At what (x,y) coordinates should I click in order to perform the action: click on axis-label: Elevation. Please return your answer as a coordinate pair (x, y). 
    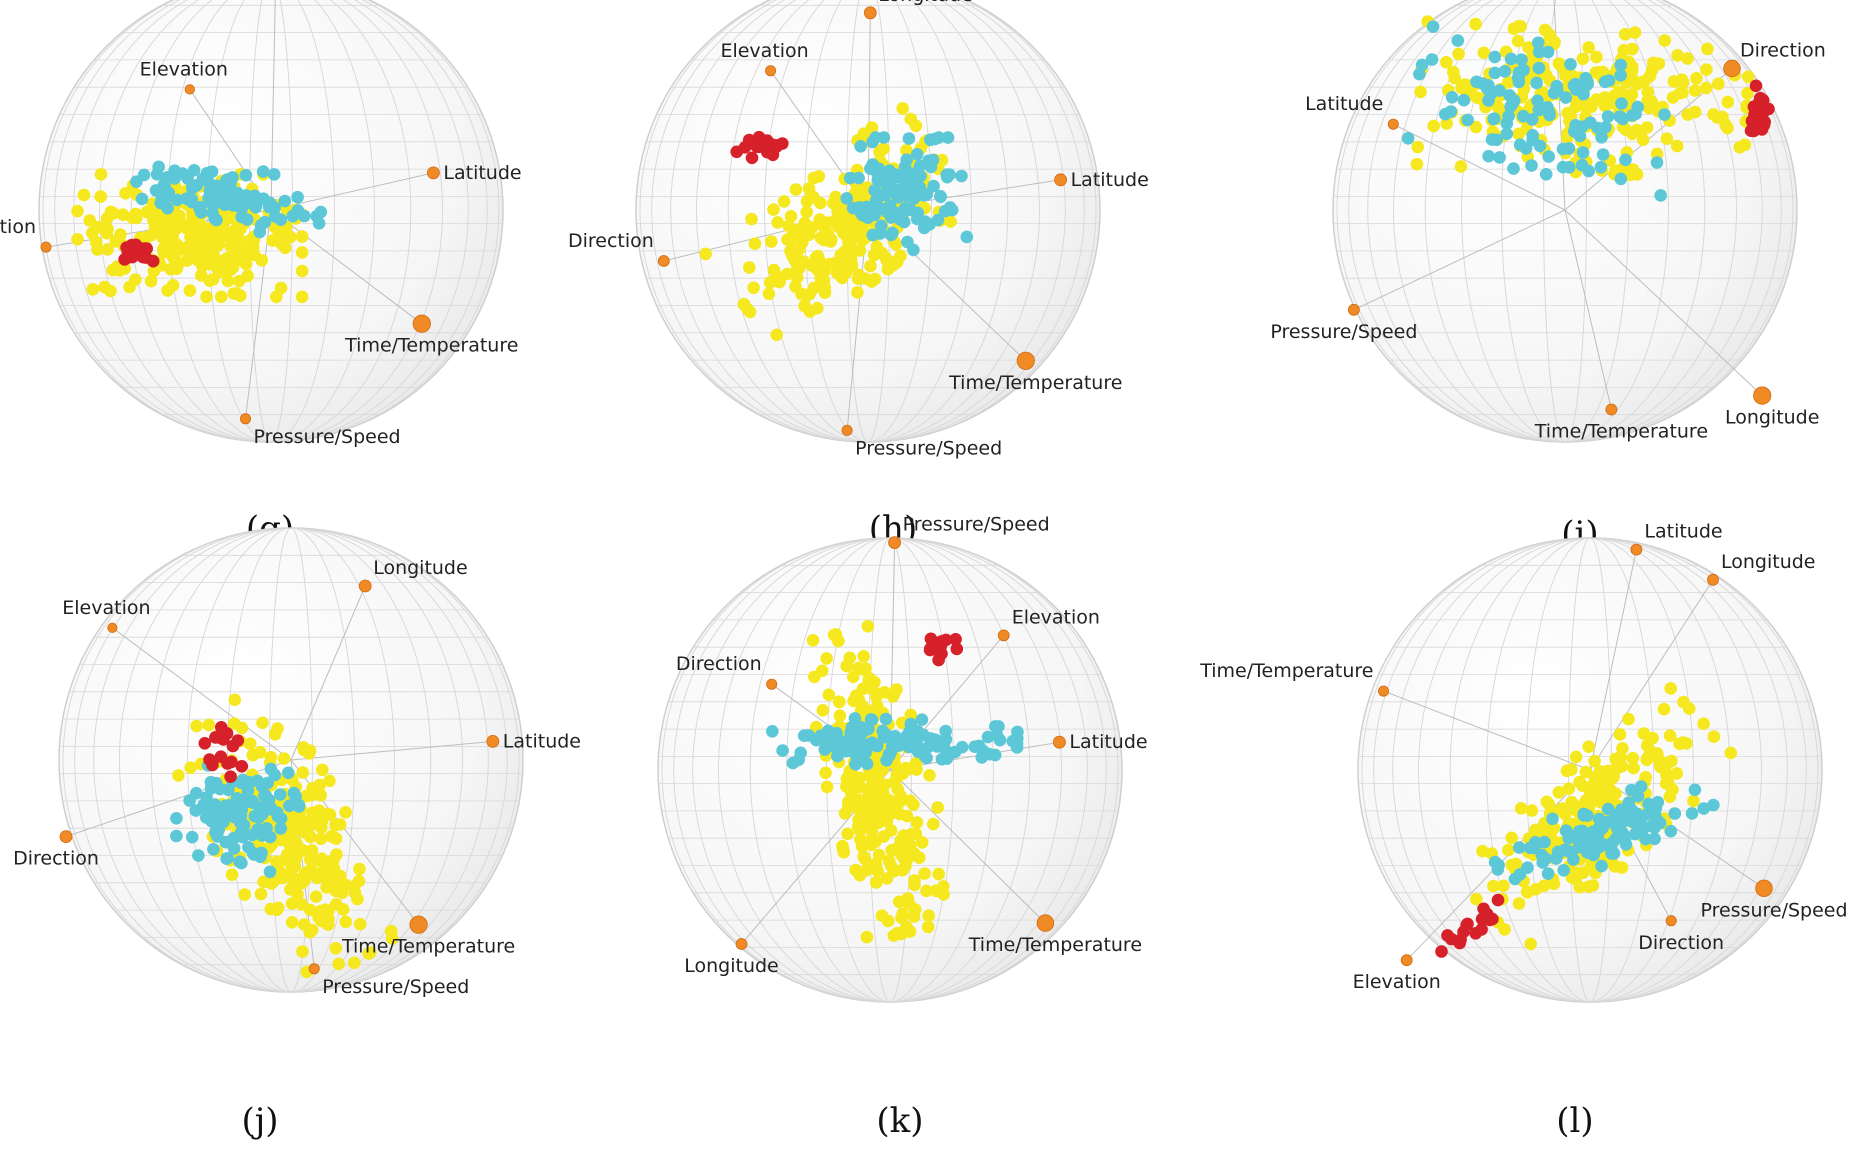
    Looking at the image, I should click on (184, 69).